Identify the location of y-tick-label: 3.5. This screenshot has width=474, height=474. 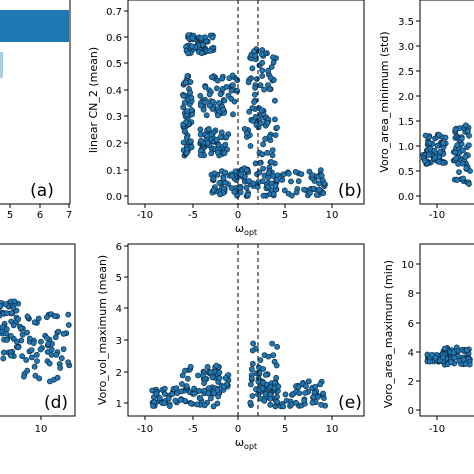
(406, 22).